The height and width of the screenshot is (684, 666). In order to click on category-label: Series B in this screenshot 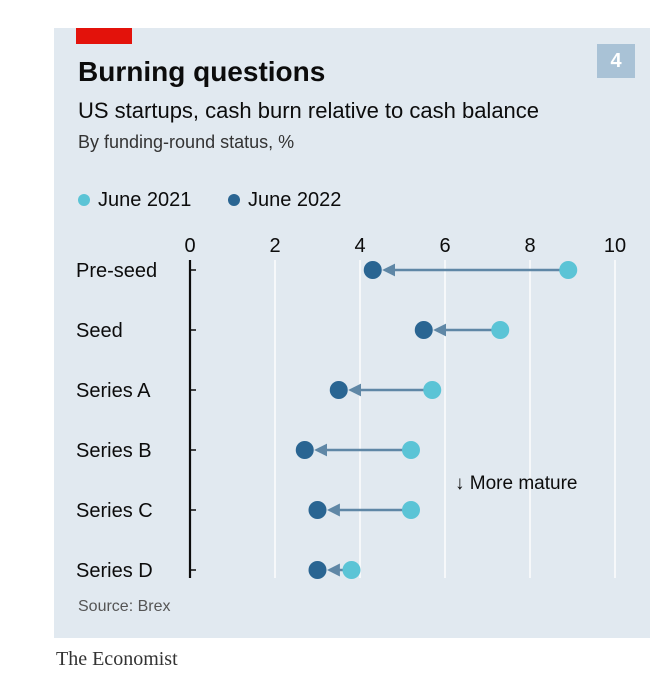, I will do `click(114, 451)`.